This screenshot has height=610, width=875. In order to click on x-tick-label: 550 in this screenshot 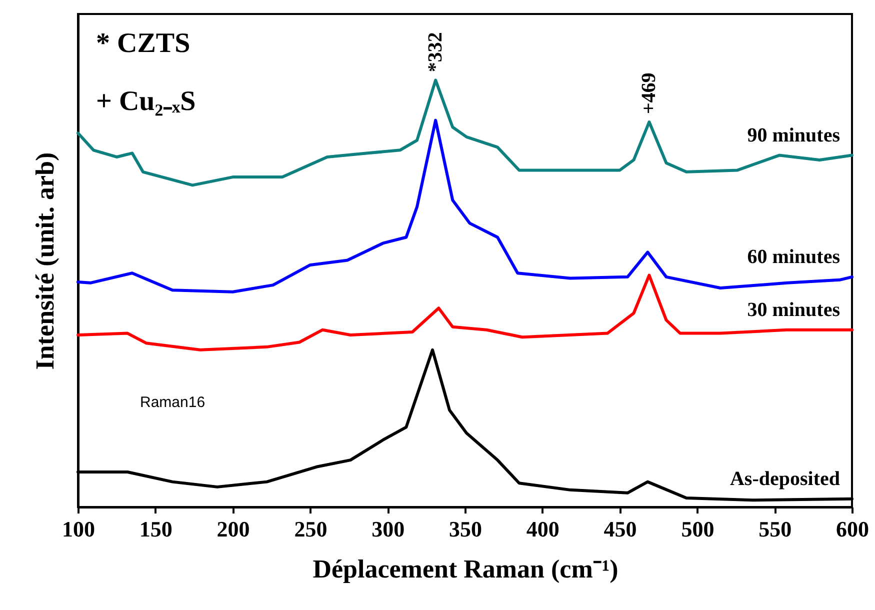, I will do `click(775, 529)`.